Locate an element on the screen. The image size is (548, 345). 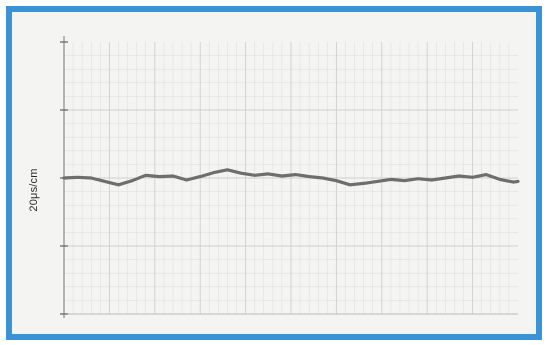
y-axis-label: 20μs/cm is located at coordinates (34, 190).